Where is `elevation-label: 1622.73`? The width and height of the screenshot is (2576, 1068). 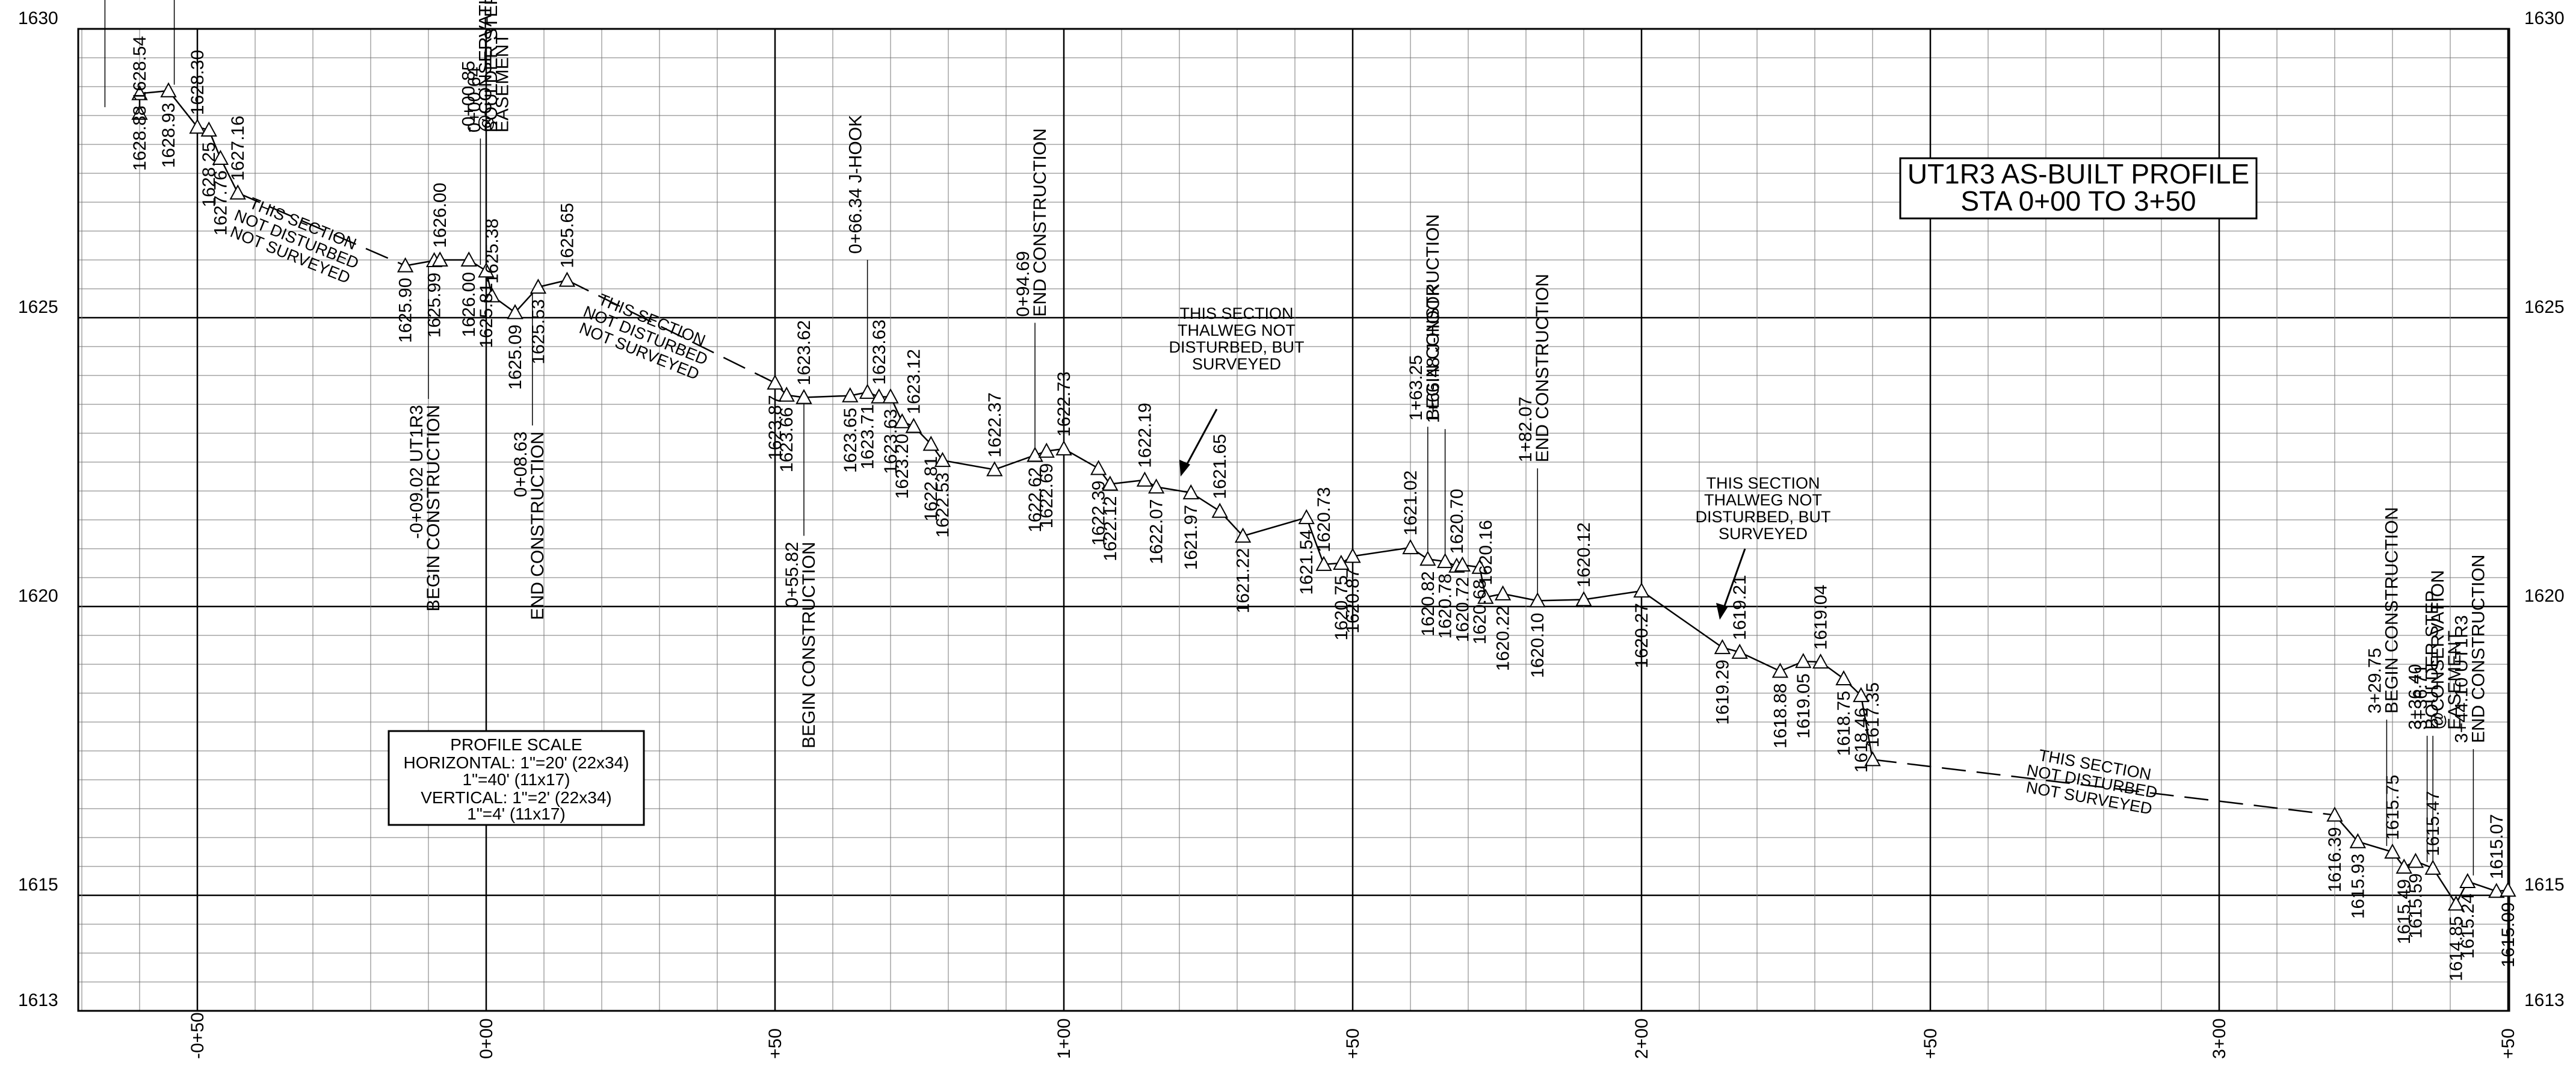
elevation-label: 1622.73 is located at coordinates (1064, 403).